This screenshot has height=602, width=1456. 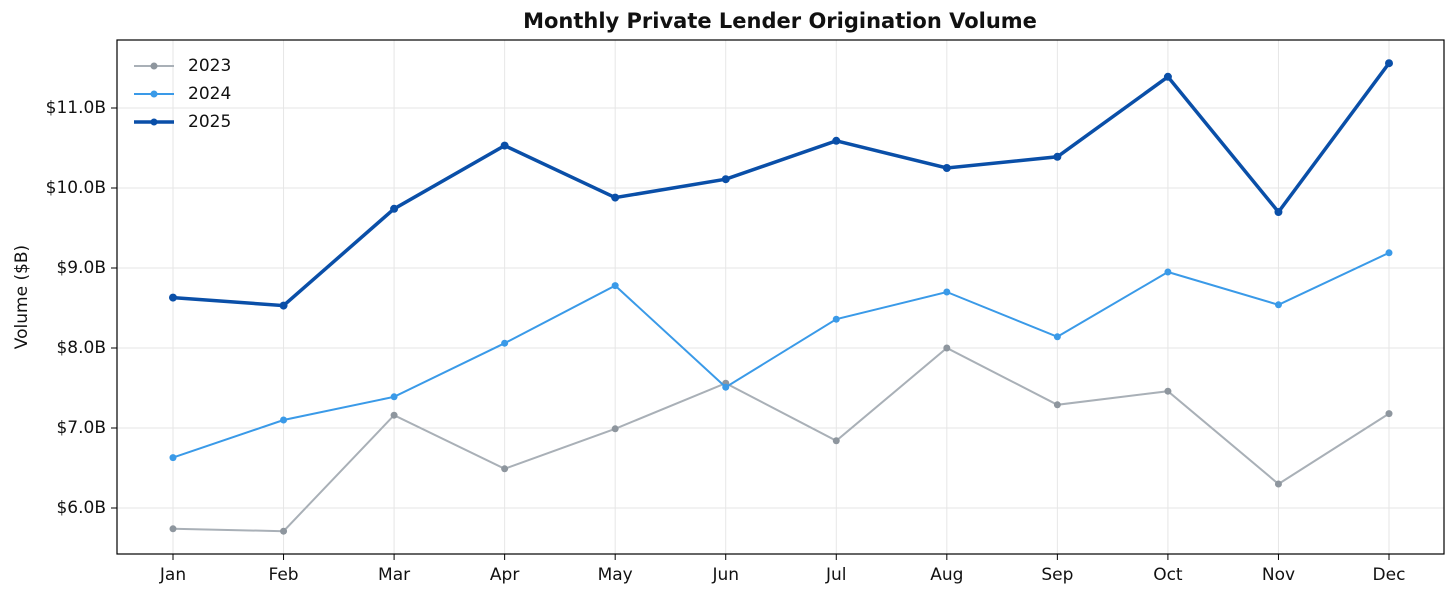 What do you see at coordinates (209, 122) in the screenshot?
I see `legend-label: 2025` at bounding box center [209, 122].